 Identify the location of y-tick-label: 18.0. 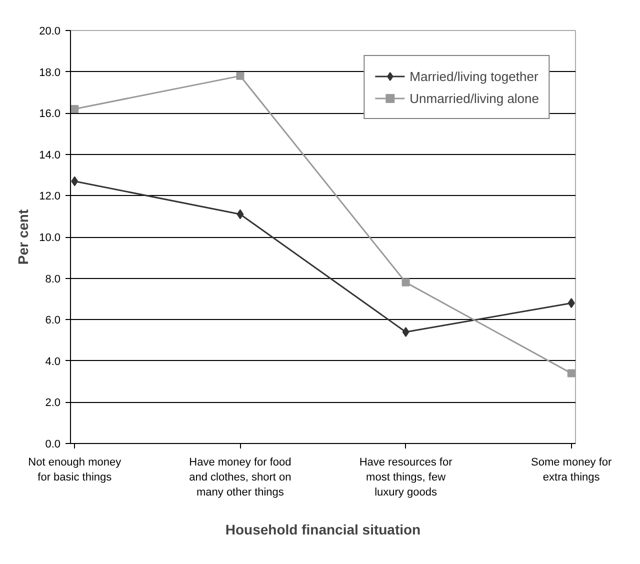
(50, 72).